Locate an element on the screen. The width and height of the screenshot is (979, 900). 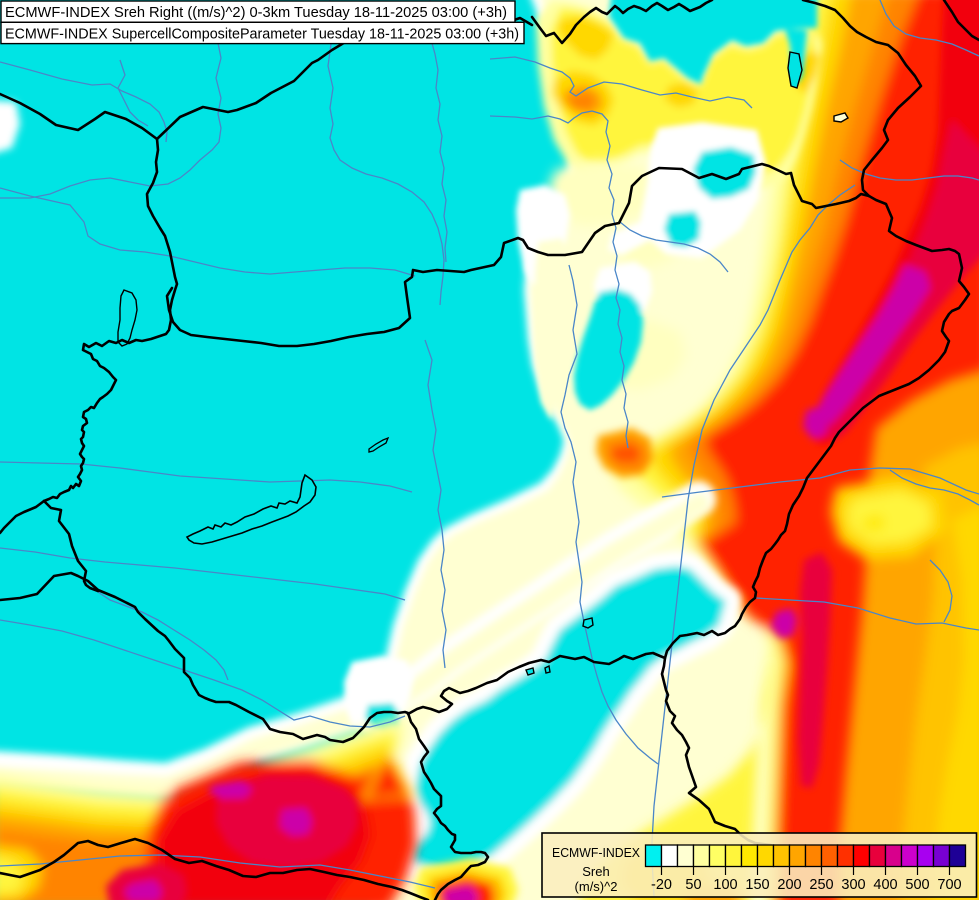
svg-text: ECMWF-INDEX is located at coordinates (596, 852).